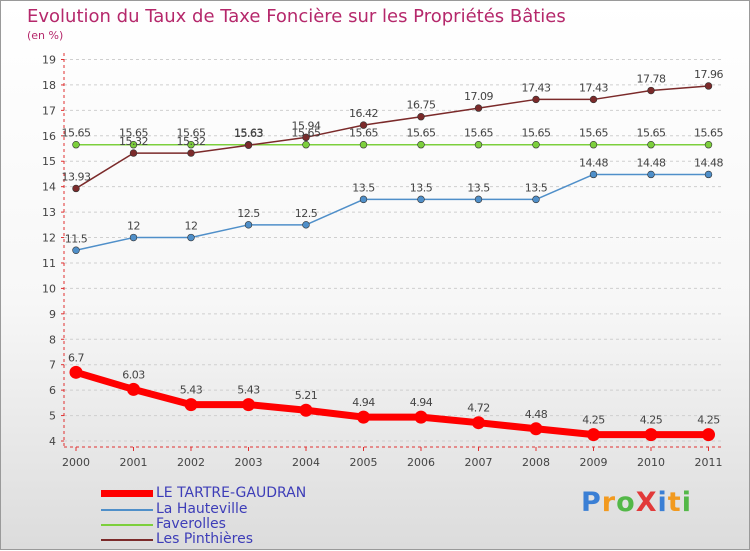  I want to click on y-tick-label: 11, so click(49, 263).